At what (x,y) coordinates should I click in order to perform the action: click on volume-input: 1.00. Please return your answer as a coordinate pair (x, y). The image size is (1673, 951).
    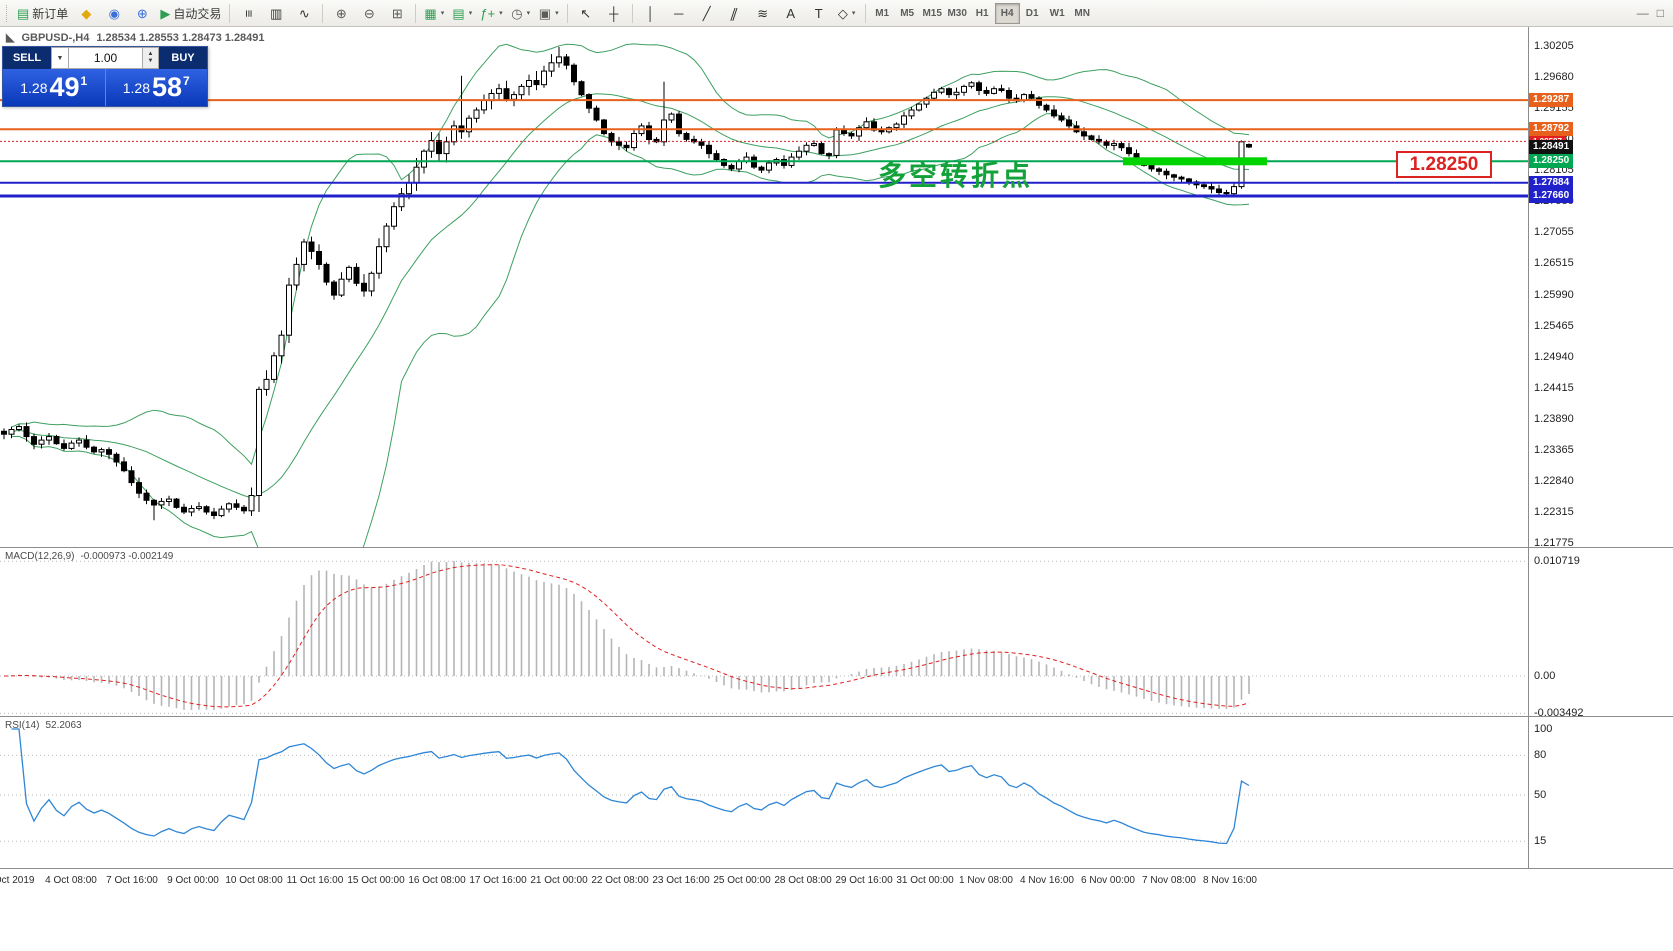
    Looking at the image, I should click on (106, 58).